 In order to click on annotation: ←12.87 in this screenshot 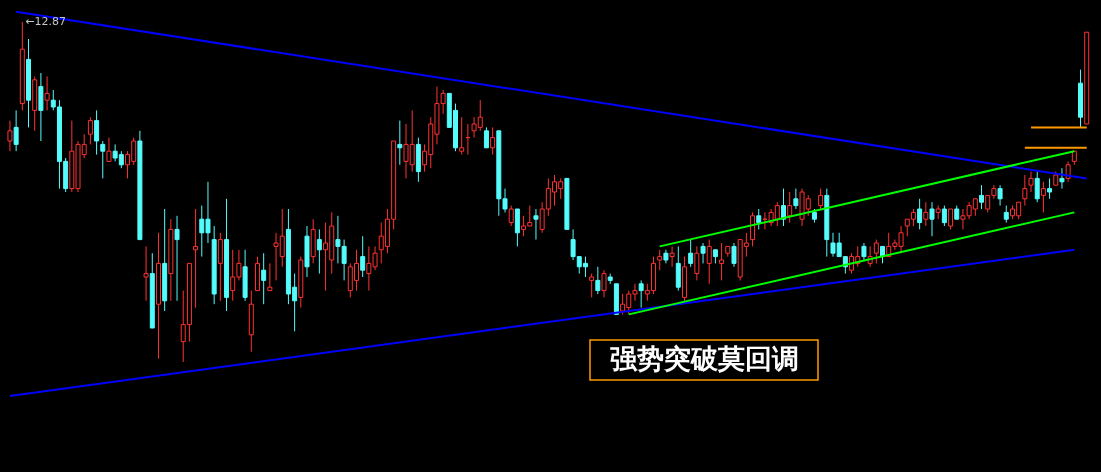, I will do `click(46, 21)`.